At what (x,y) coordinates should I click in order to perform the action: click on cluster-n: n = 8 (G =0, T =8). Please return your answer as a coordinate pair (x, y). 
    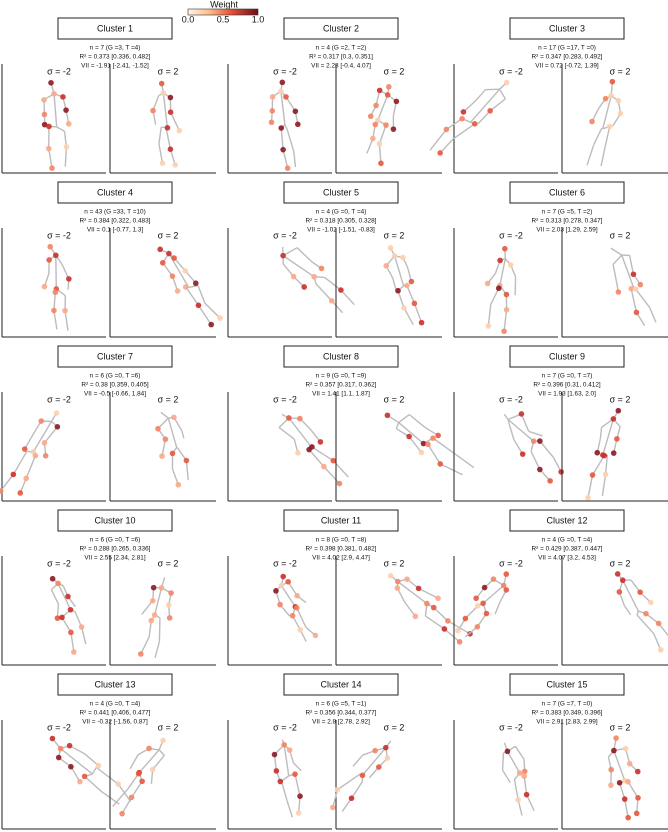
    Looking at the image, I should click on (341, 540).